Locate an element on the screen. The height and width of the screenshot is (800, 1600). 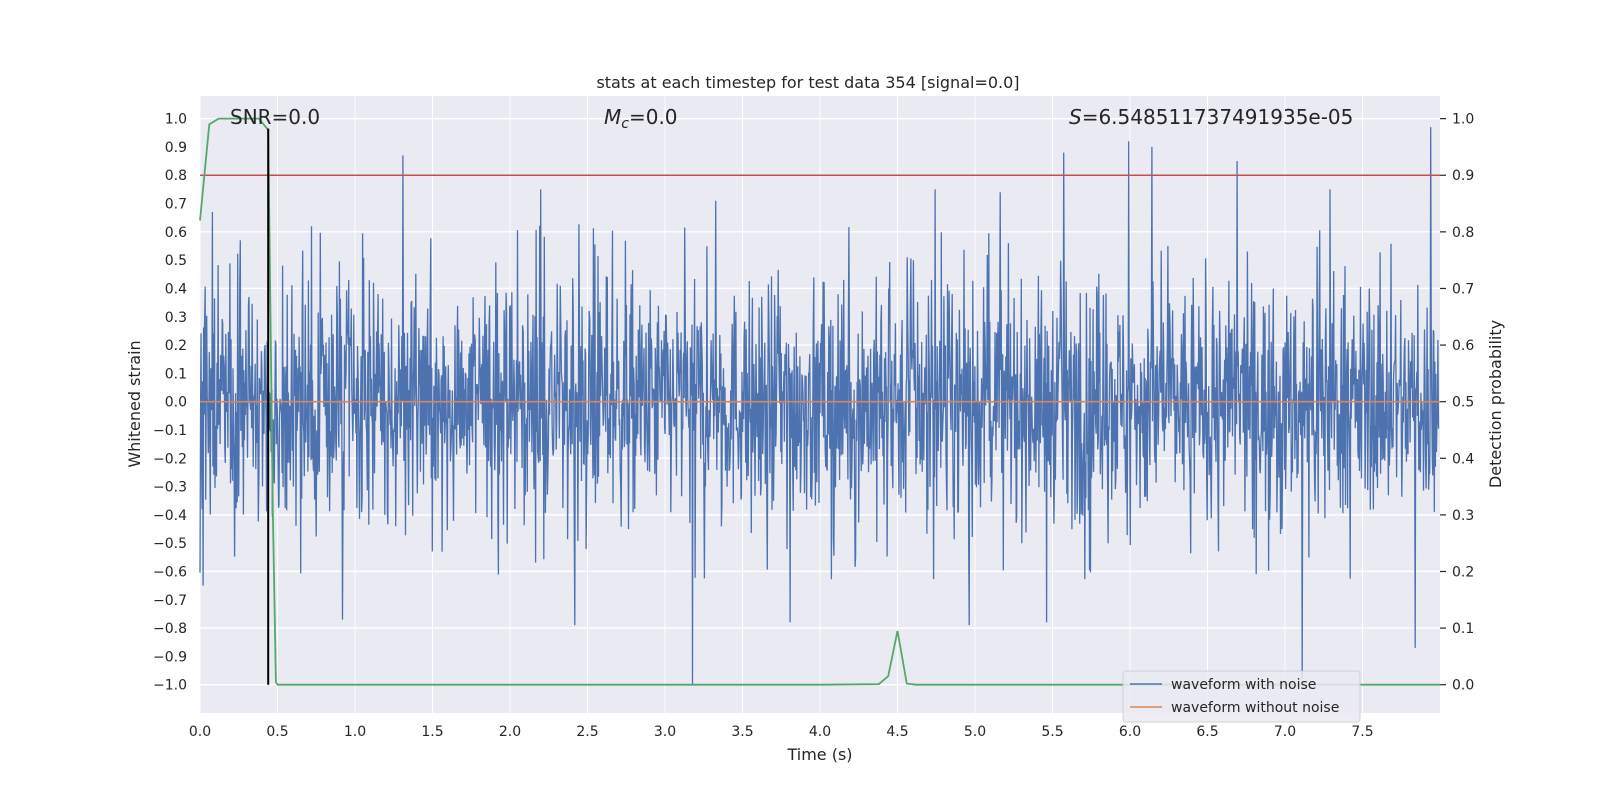
snr-annotation: SNR=0.0 is located at coordinates (275, 117).